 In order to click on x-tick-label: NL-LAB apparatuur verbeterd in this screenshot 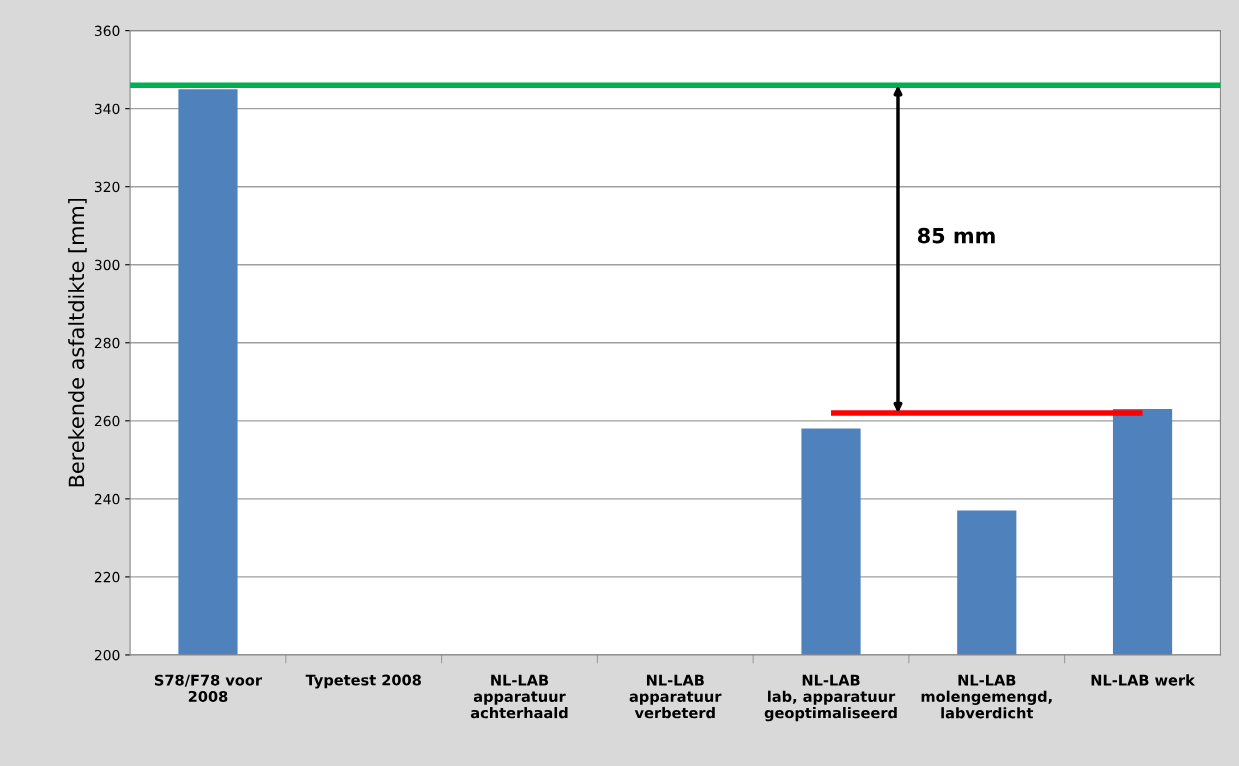, I will do `click(675, 696)`.